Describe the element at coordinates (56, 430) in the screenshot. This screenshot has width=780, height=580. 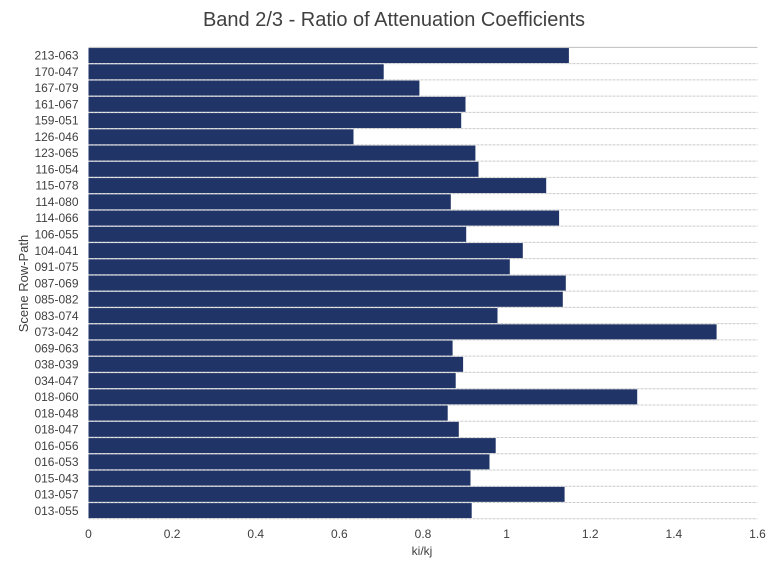
I see `svg-text: 018-047` at that location.